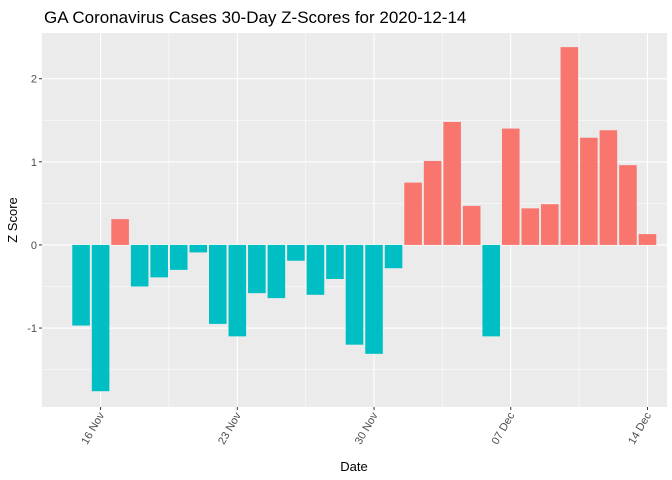 The width and height of the screenshot is (672, 480). What do you see at coordinates (504, 428) in the screenshot?
I see `x-tick-label: 07 Dec` at bounding box center [504, 428].